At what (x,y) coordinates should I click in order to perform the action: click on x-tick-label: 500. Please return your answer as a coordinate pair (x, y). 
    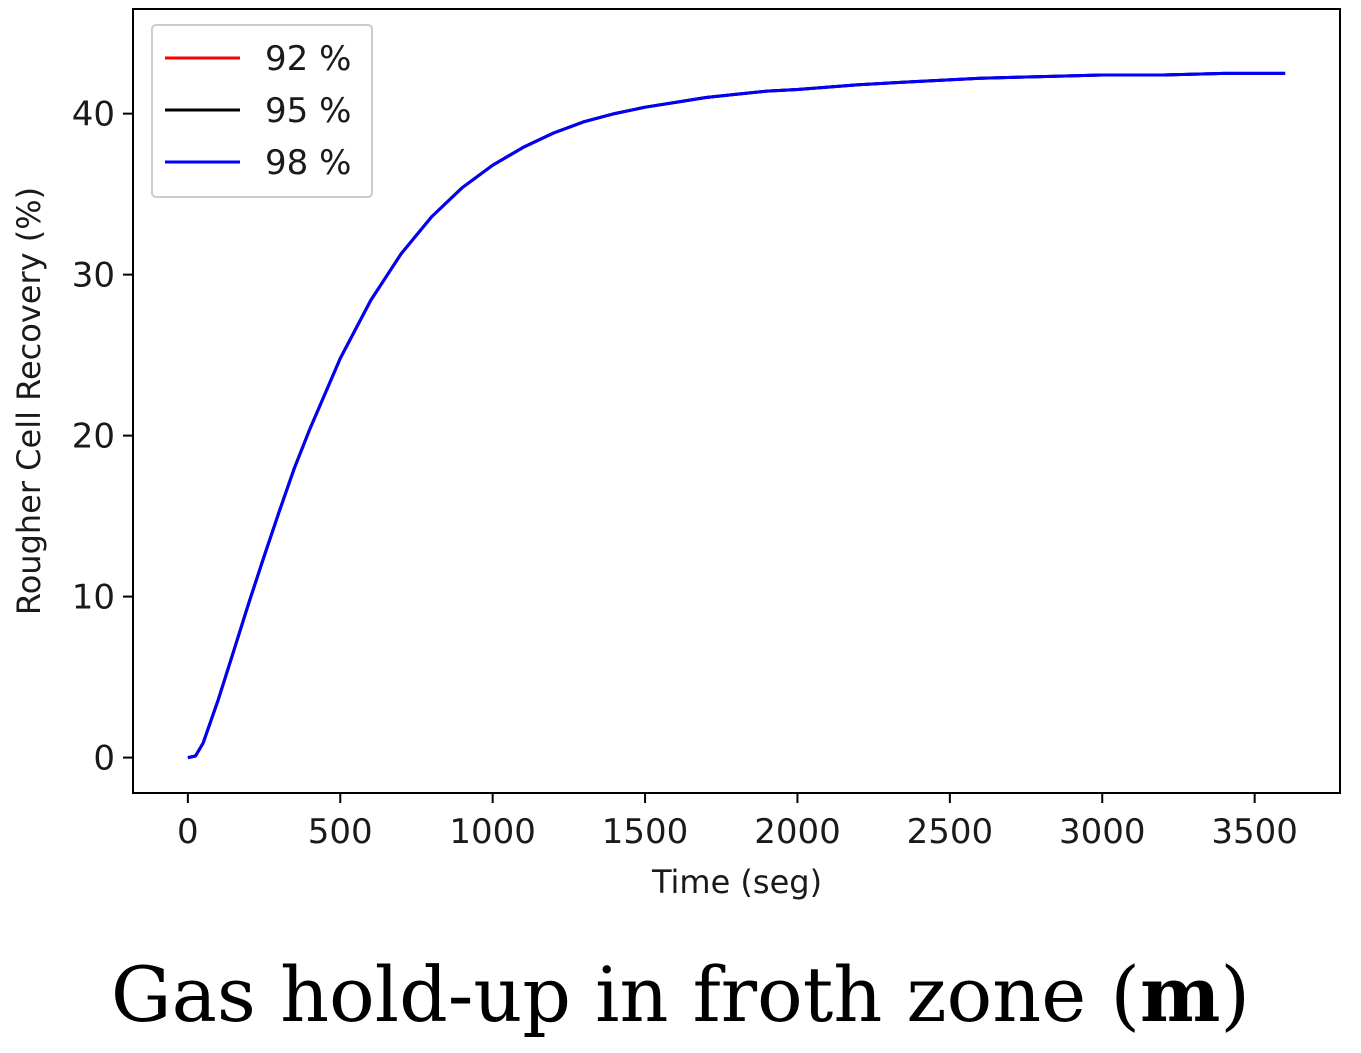
    Looking at the image, I should click on (340, 832).